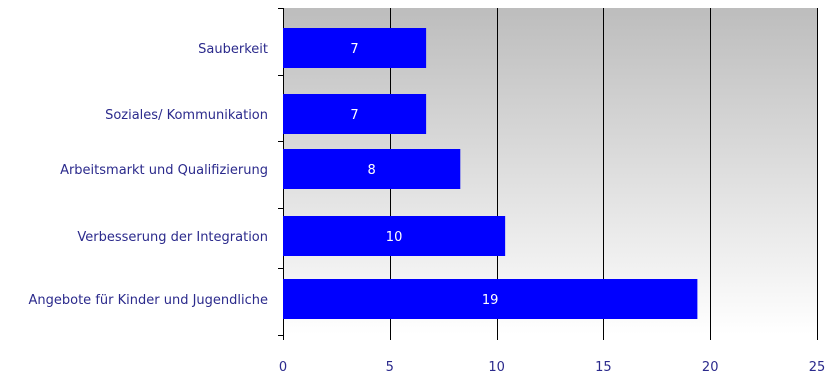  Describe the element at coordinates (149, 300) in the screenshot. I see `category-label: Angebote für Kinder und Jugendliche` at that location.